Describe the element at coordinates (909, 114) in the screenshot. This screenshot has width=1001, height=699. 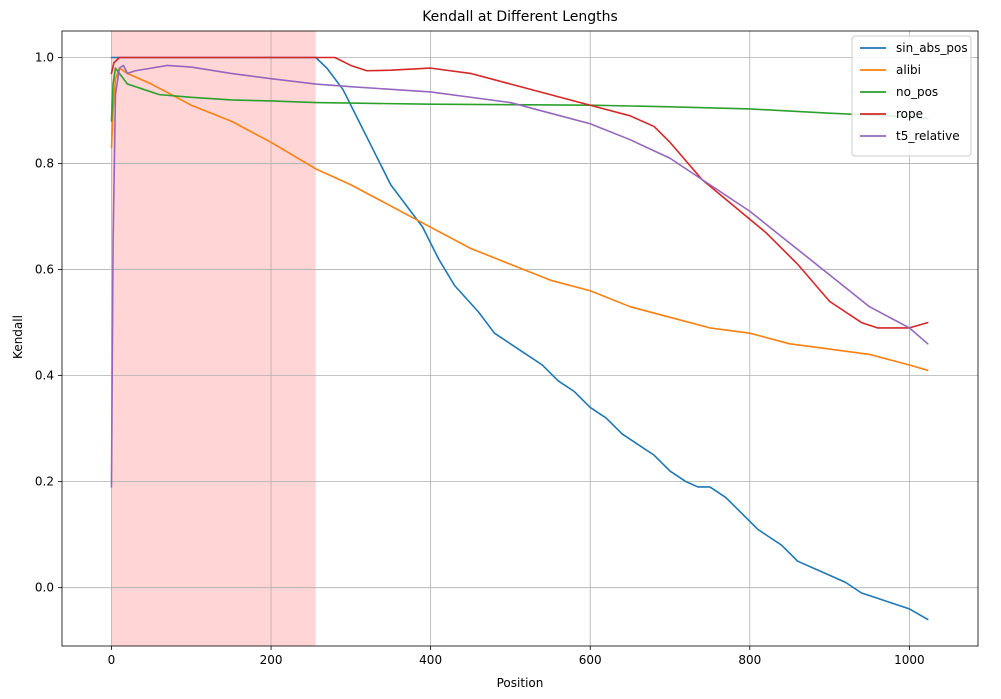
I see `legend-label-rope: rope` at that location.